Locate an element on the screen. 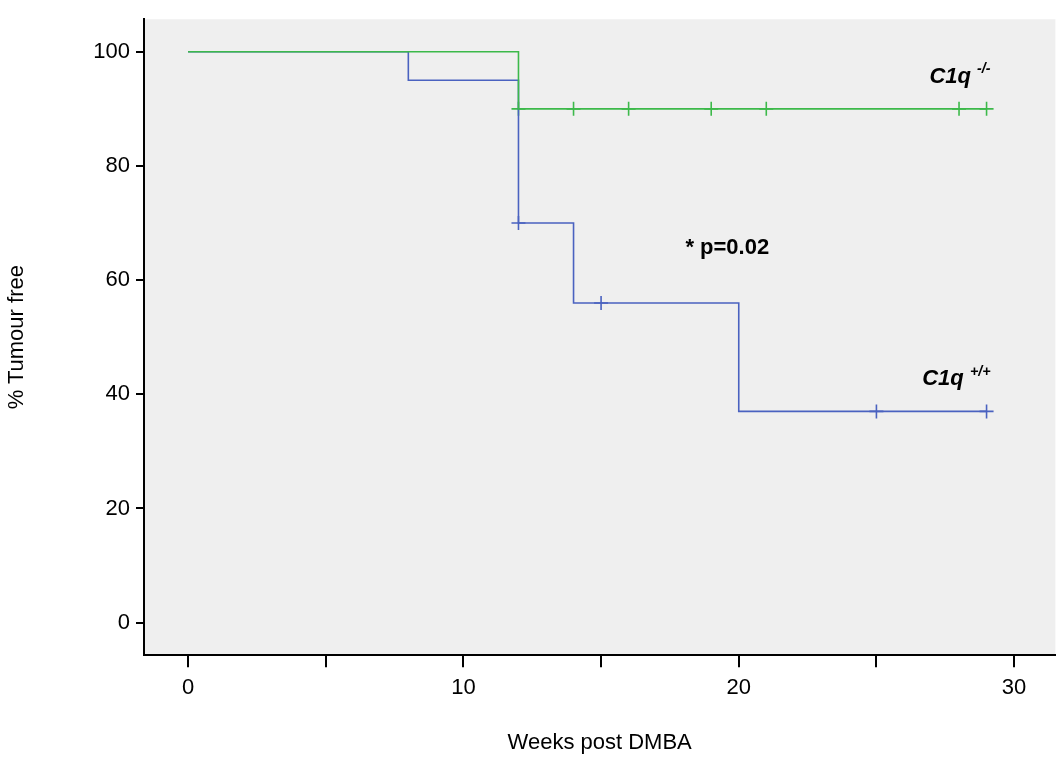 The width and height of the screenshot is (1064, 762). y-tick-label: 40 is located at coordinates (117, 393).